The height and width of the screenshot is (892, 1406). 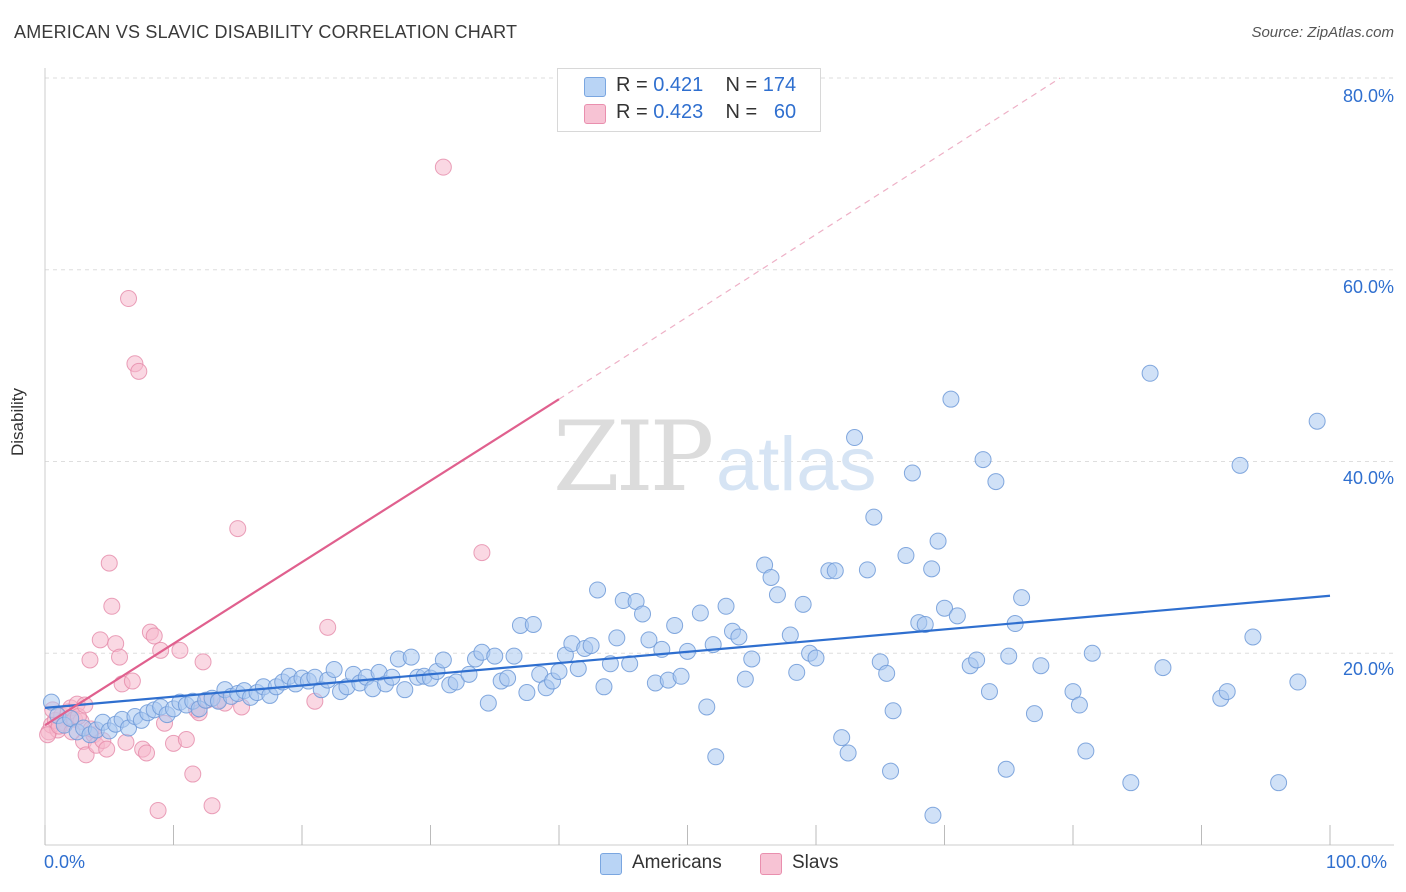 I want to click on americans-legend-swatch, so click(x=611, y=864).